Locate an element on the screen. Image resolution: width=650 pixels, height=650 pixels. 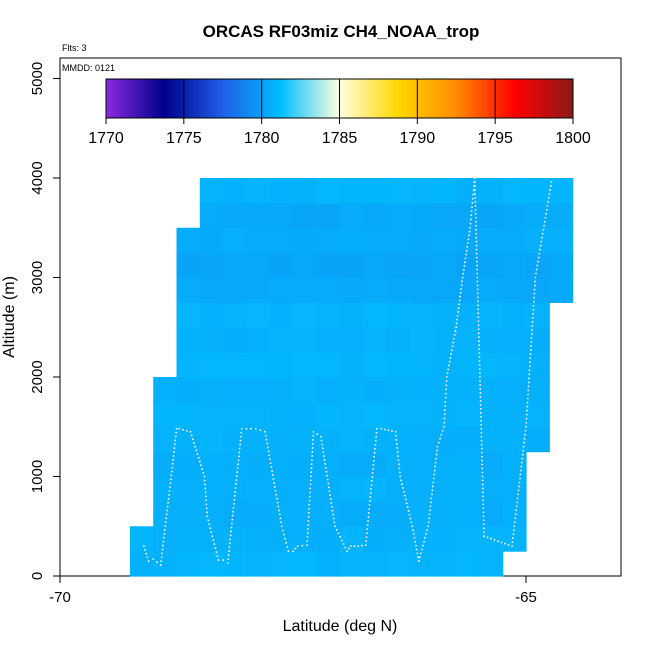
colorbar-tick-label: 1800 is located at coordinates (573, 138).